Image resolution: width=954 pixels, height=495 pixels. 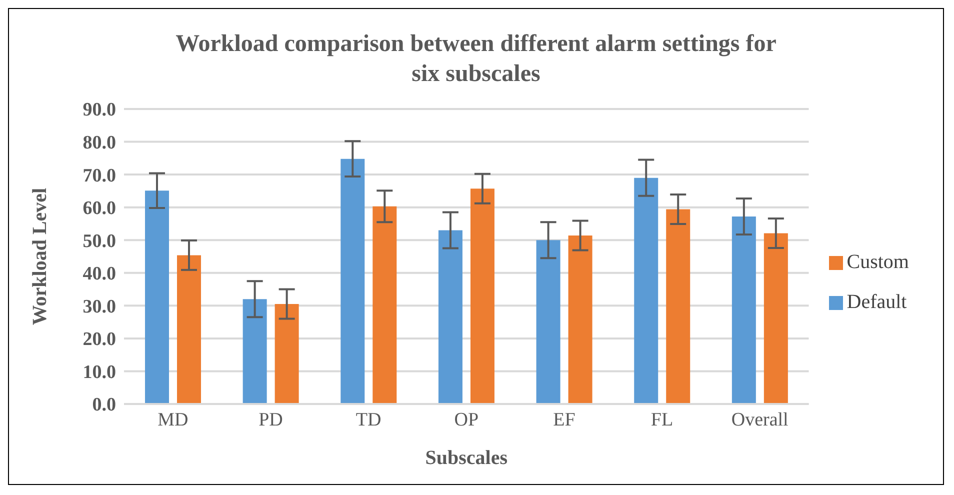 I want to click on x-tick-label: MD, so click(x=173, y=419).